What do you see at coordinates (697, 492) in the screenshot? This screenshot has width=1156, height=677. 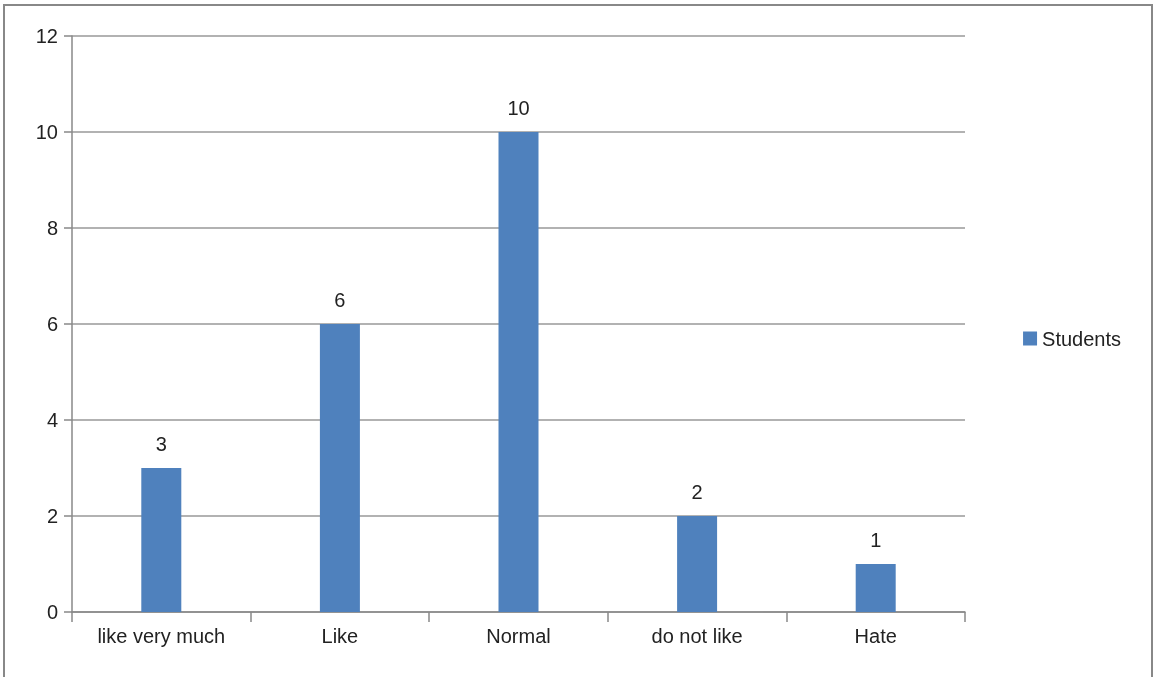 I see `data-label: 2` at bounding box center [697, 492].